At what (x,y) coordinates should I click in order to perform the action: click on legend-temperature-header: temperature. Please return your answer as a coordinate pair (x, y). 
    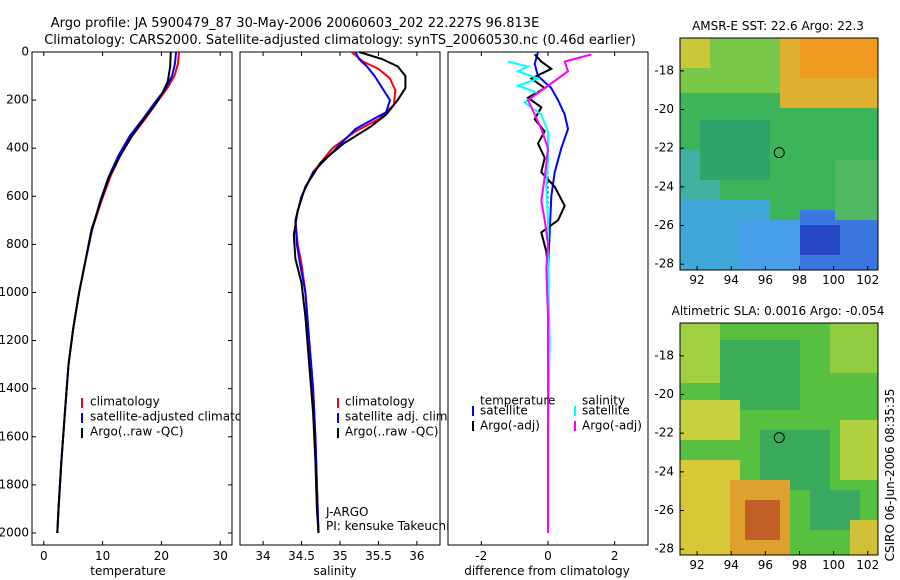
    Looking at the image, I should click on (517, 401).